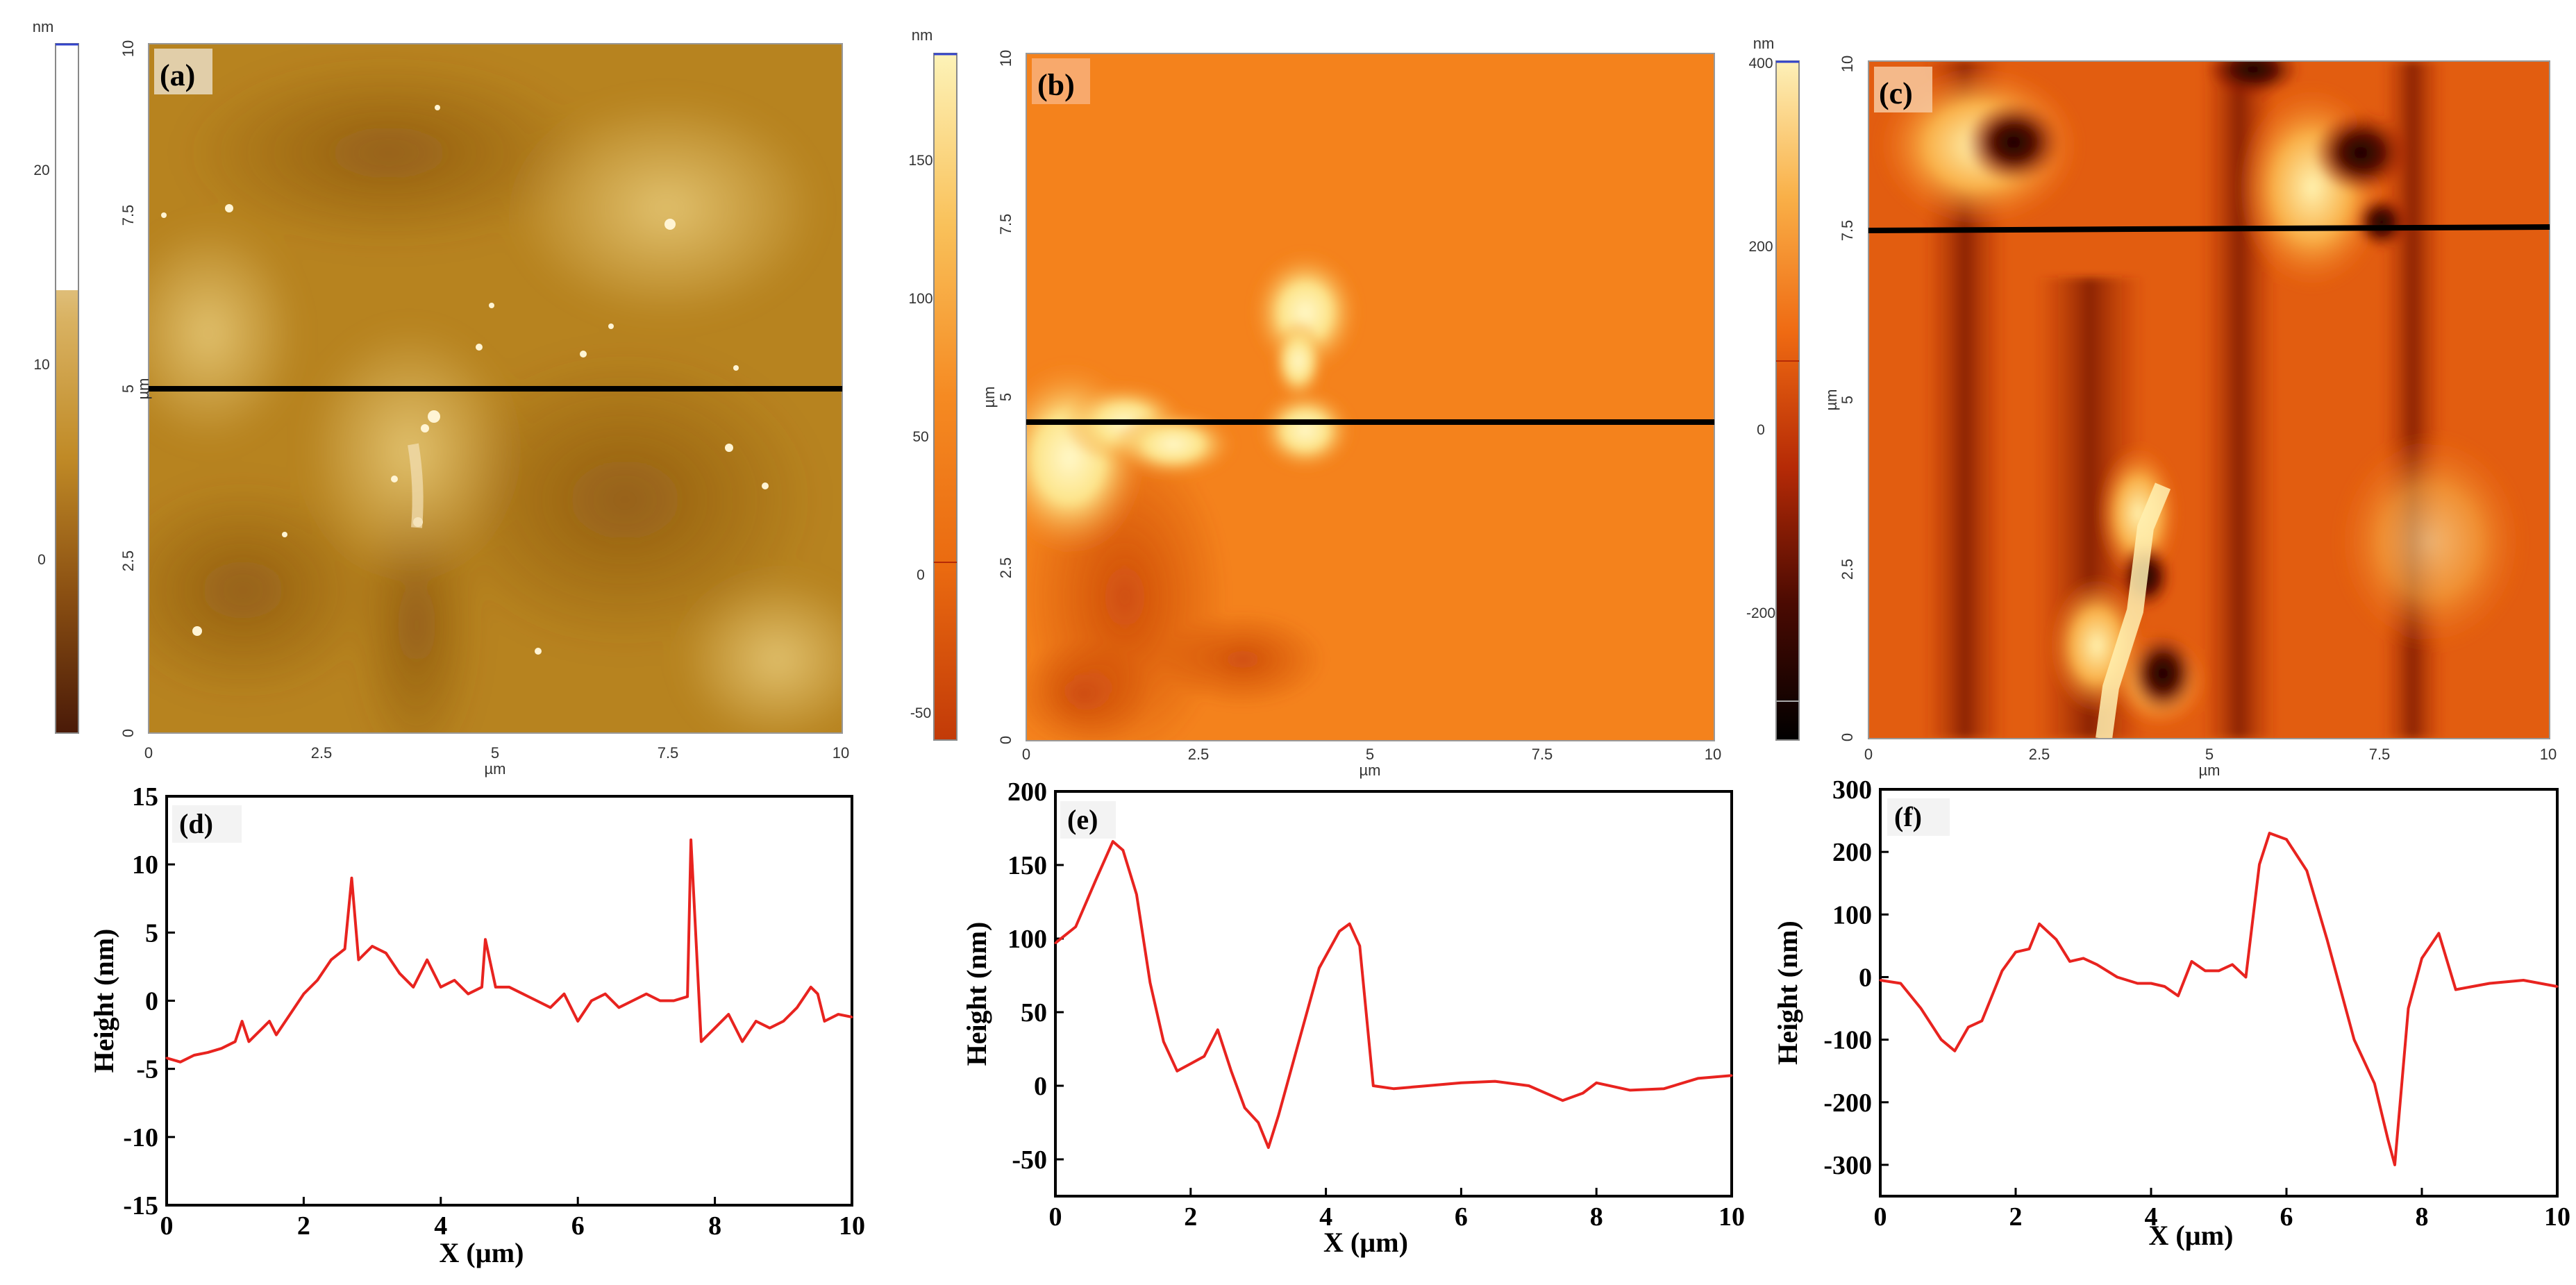  Describe the element at coordinates (140, 1137) in the screenshot. I see `y-tick-label: -10` at that location.